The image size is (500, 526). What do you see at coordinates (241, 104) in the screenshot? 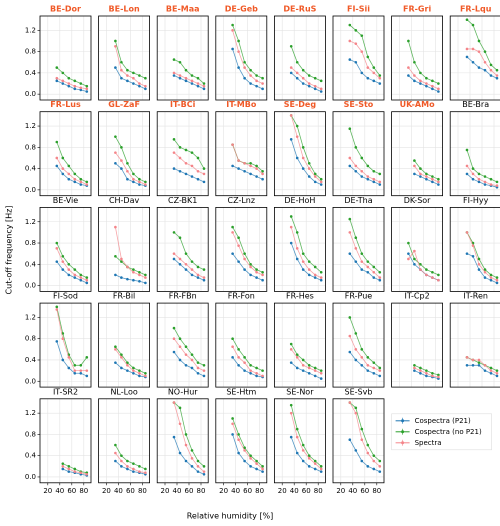
I see `panel-title: IT-MBo` at bounding box center [241, 104].